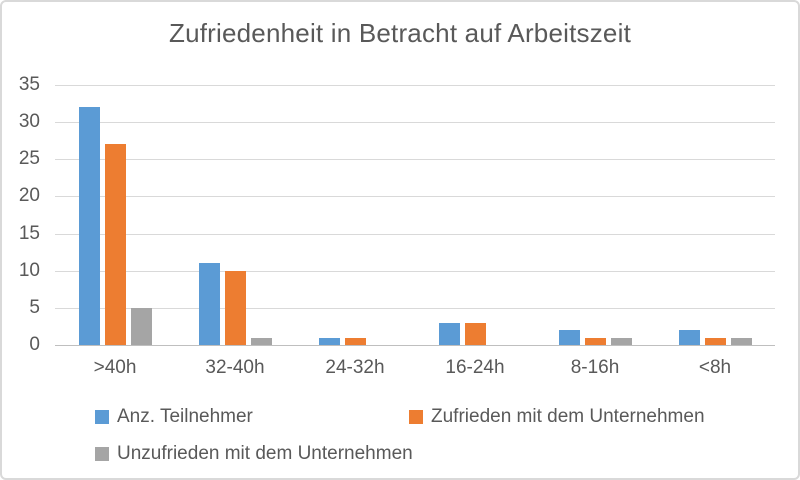 The width and height of the screenshot is (800, 480). I want to click on legend-item: Zufrieden mit dem Unternehmen, so click(557, 417).